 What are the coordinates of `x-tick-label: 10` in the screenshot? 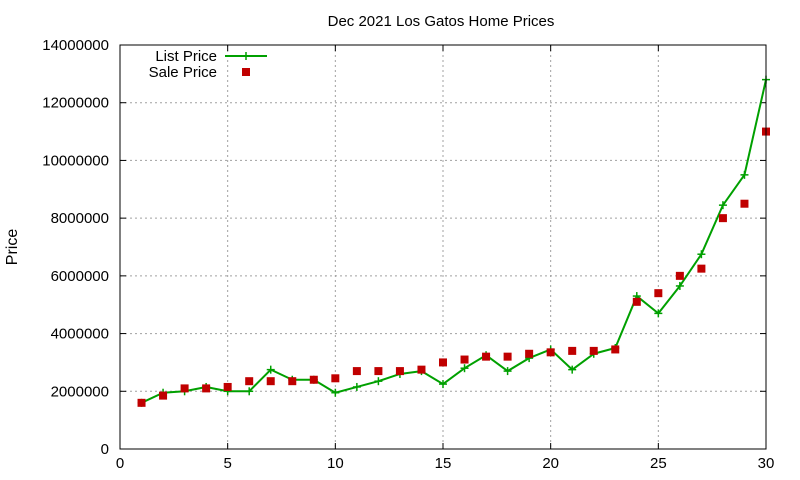 It's located at (335, 463).